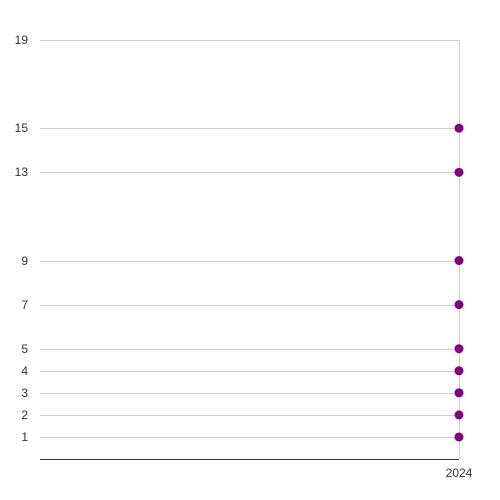  I want to click on y-tick-label: 13, so click(22, 172).